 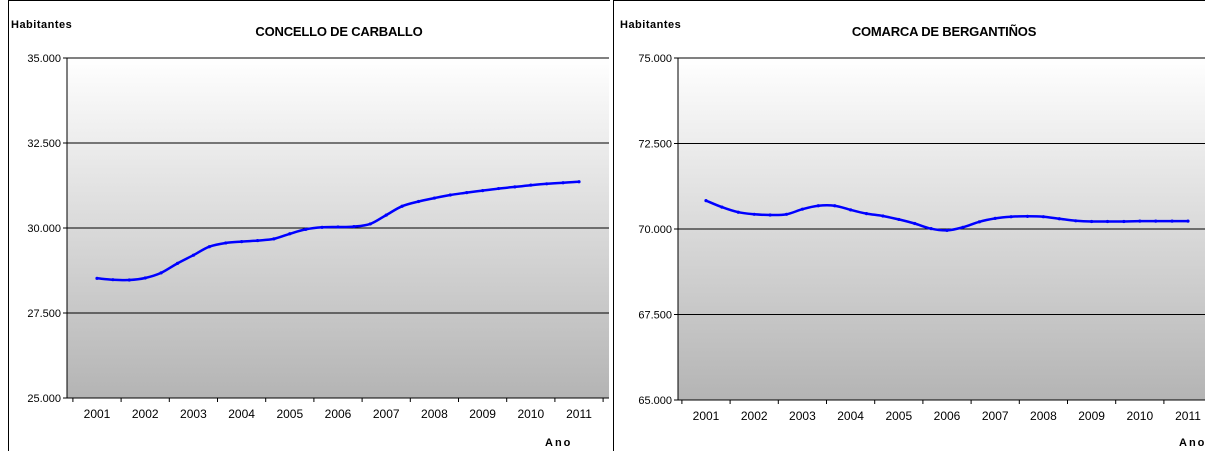 What do you see at coordinates (944, 31) in the screenshot?
I see `chart-title: COMARCA DE BERGANTIÑOS` at bounding box center [944, 31].